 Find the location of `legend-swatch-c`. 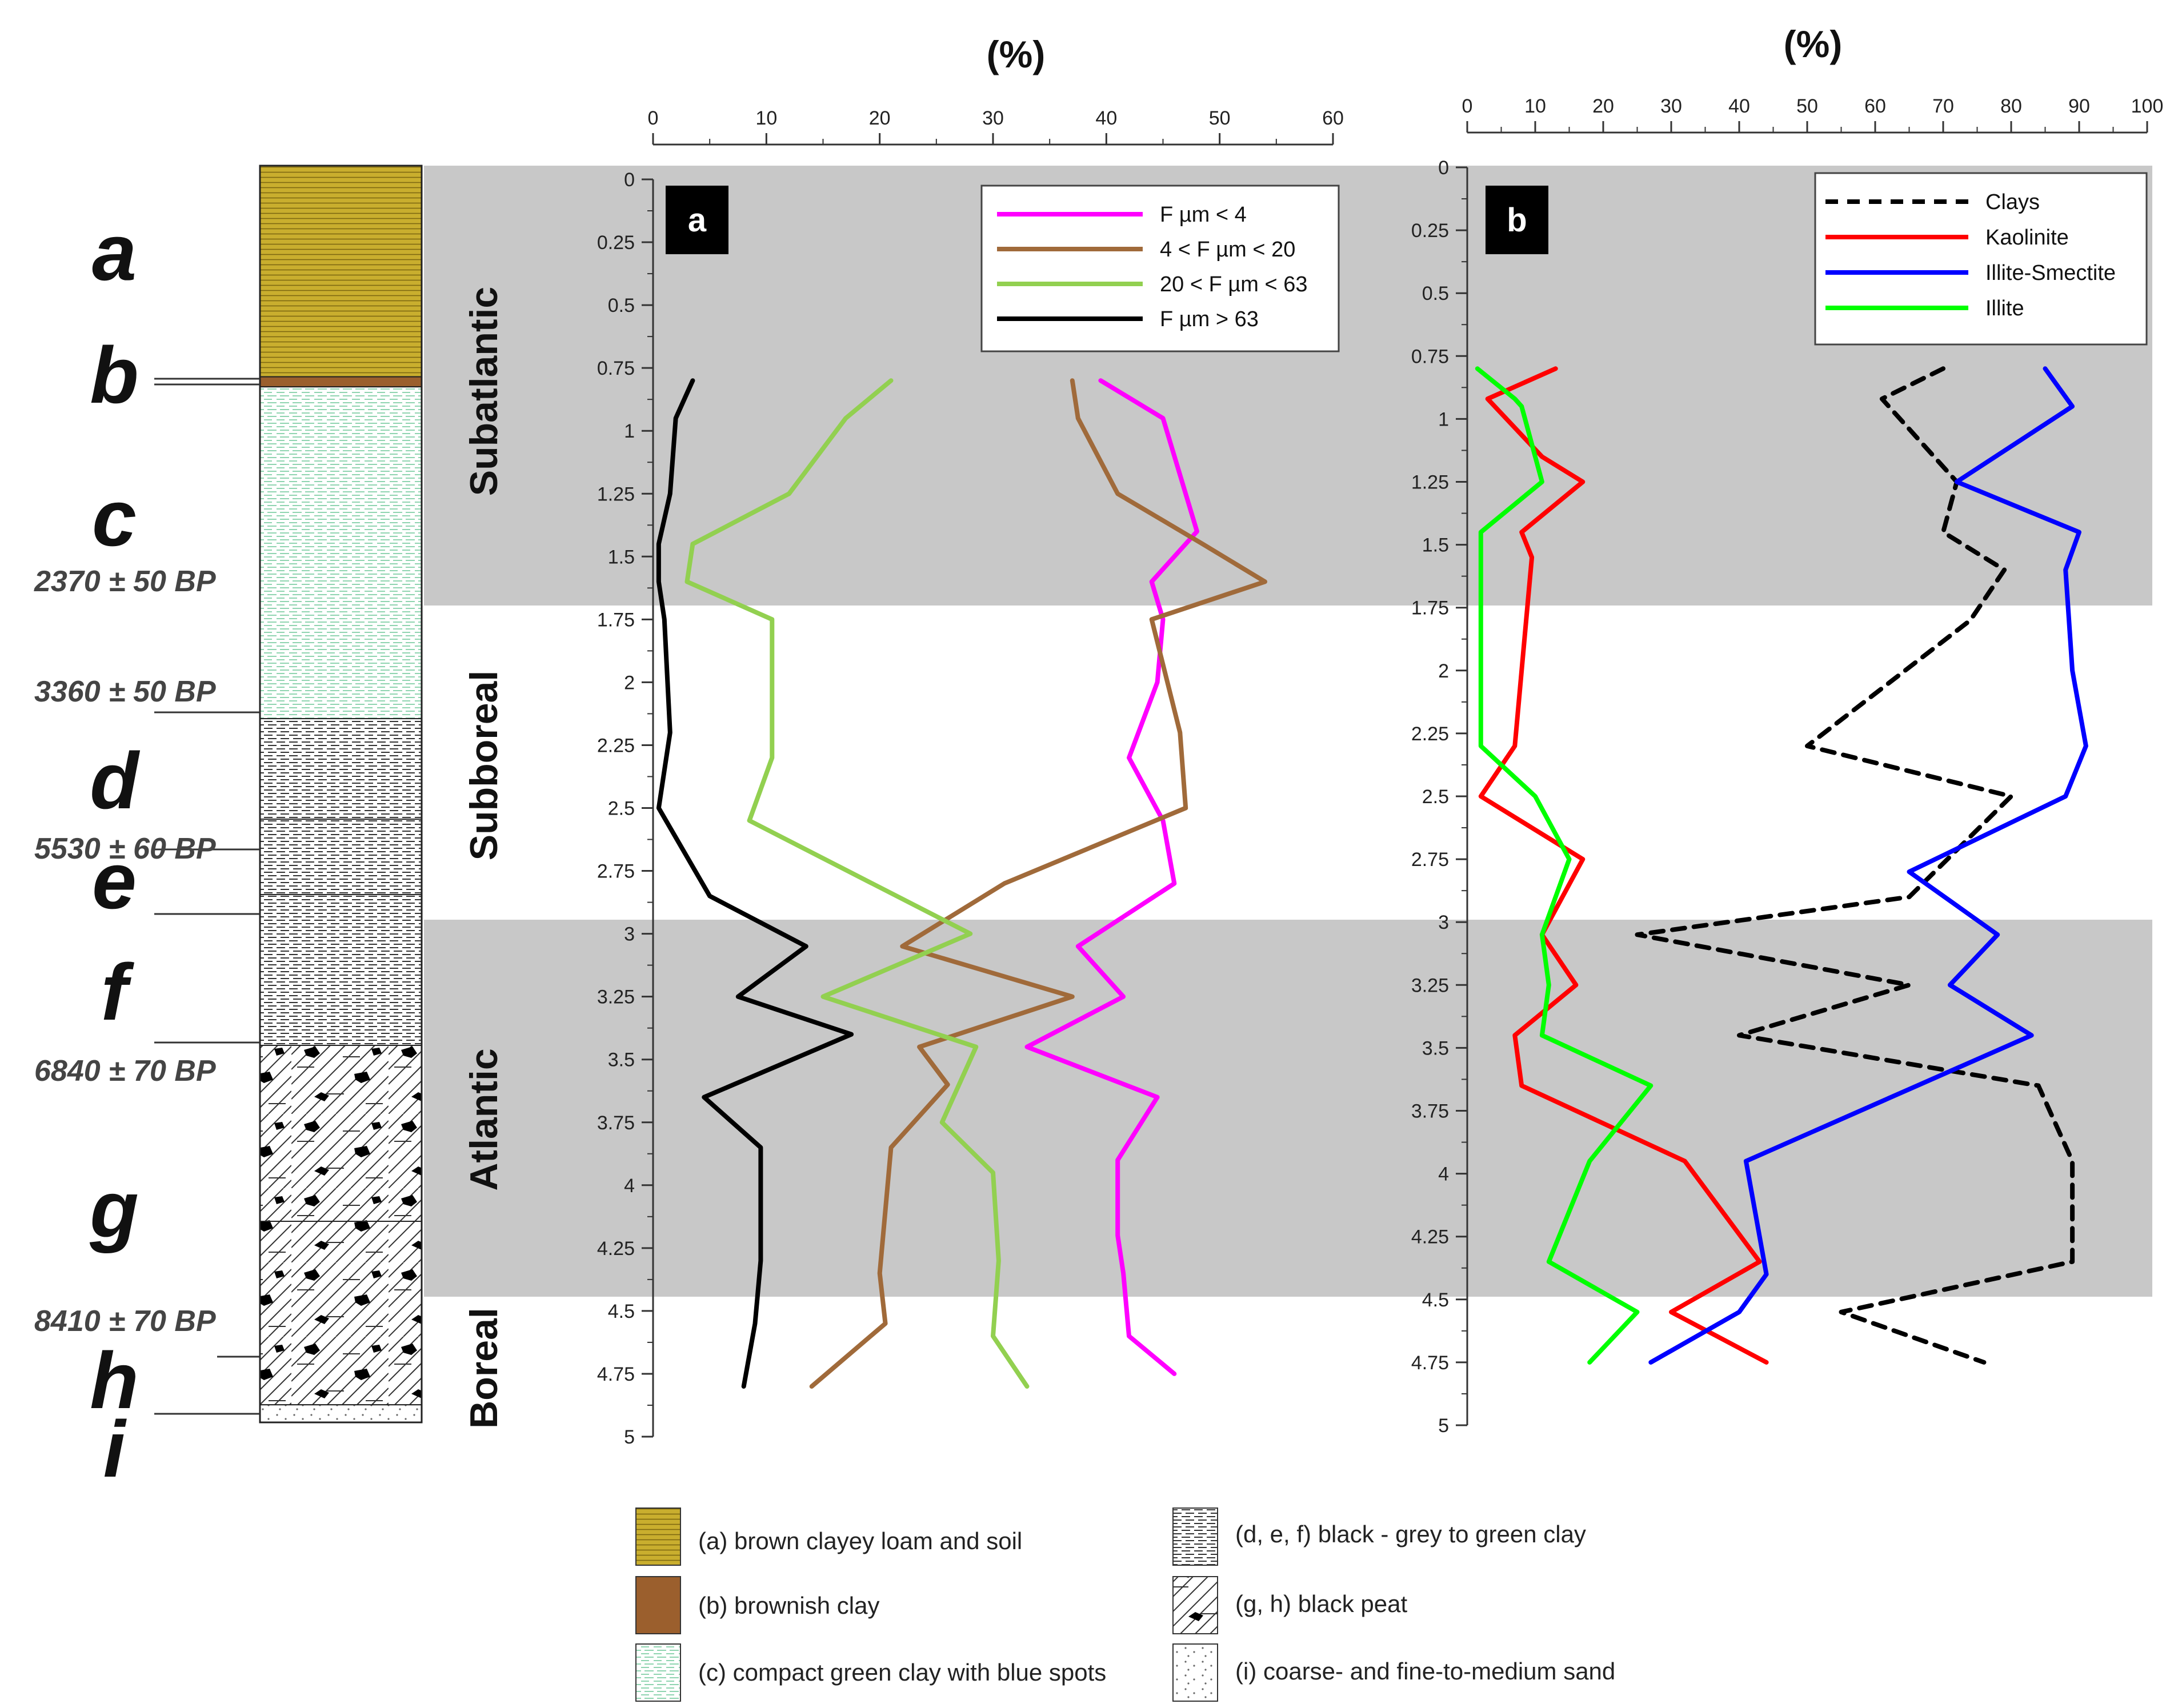

legend-swatch-c is located at coordinates (658, 1672).